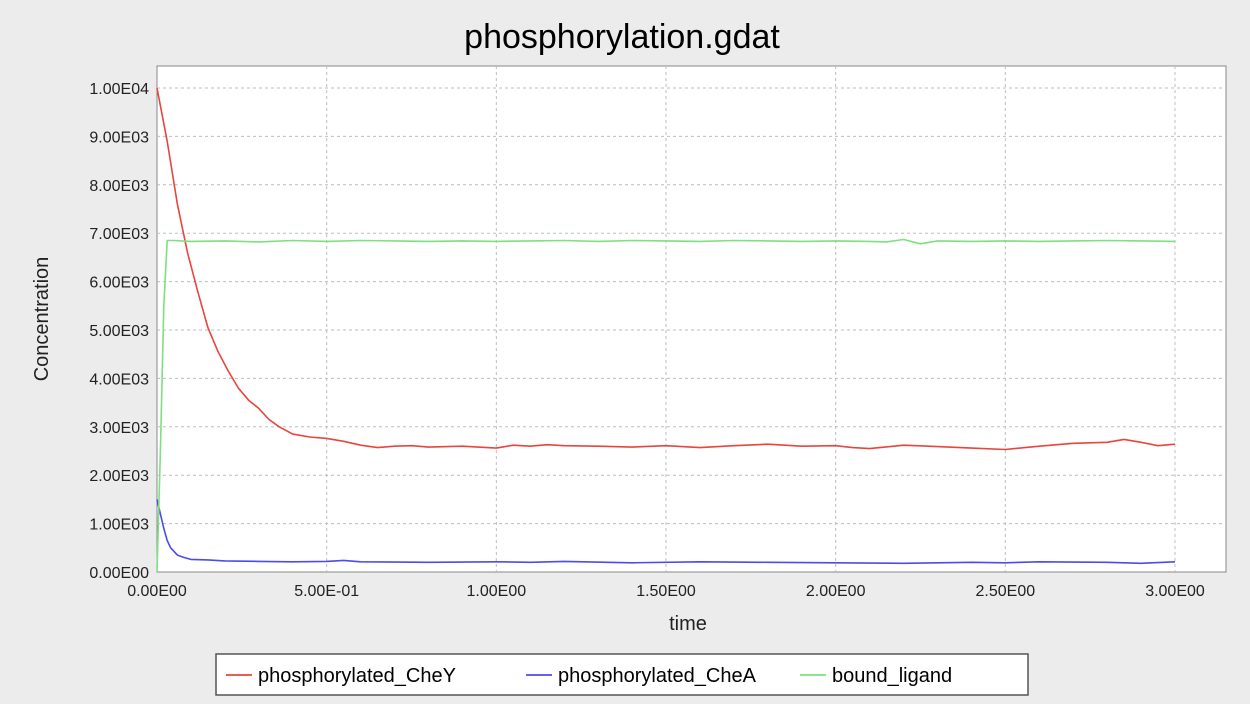 This screenshot has height=704, width=1250. Describe the element at coordinates (119, 573) in the screenshot. I see `y-tick-label: 0.00E00` at that location.